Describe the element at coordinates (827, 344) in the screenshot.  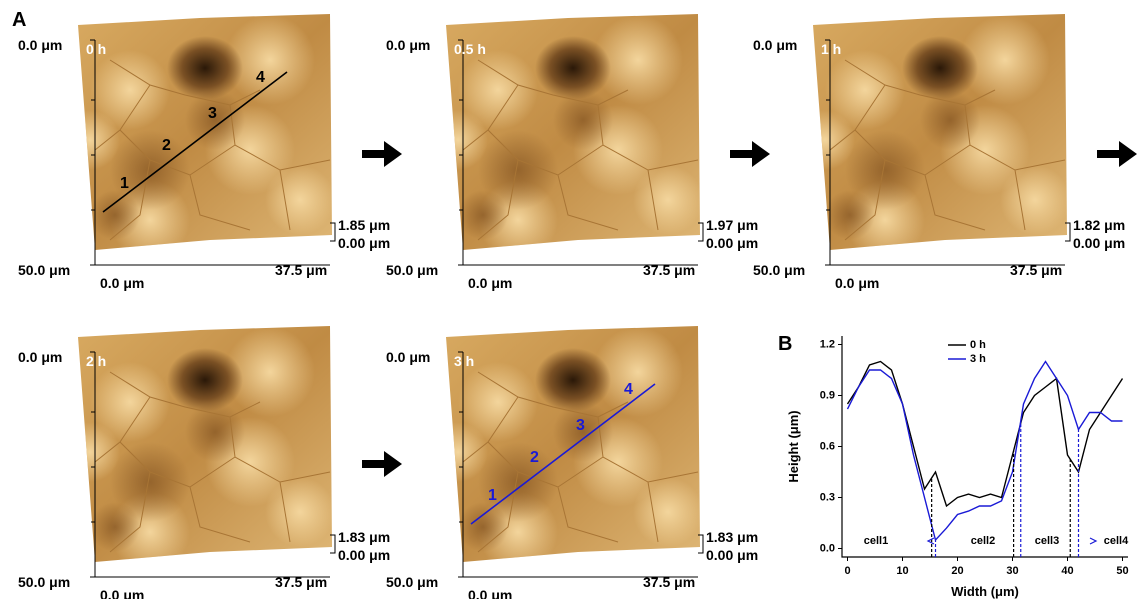
I see `y-tick-label: 1.2` at that location.